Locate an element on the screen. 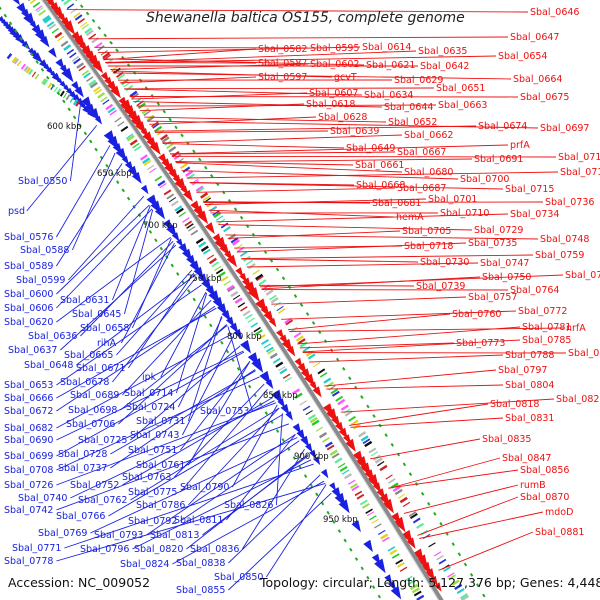 The height and width of the screenshot is (600, 600). forward-gene-label: Sbal_0652 is located at coordinates (412, 122).